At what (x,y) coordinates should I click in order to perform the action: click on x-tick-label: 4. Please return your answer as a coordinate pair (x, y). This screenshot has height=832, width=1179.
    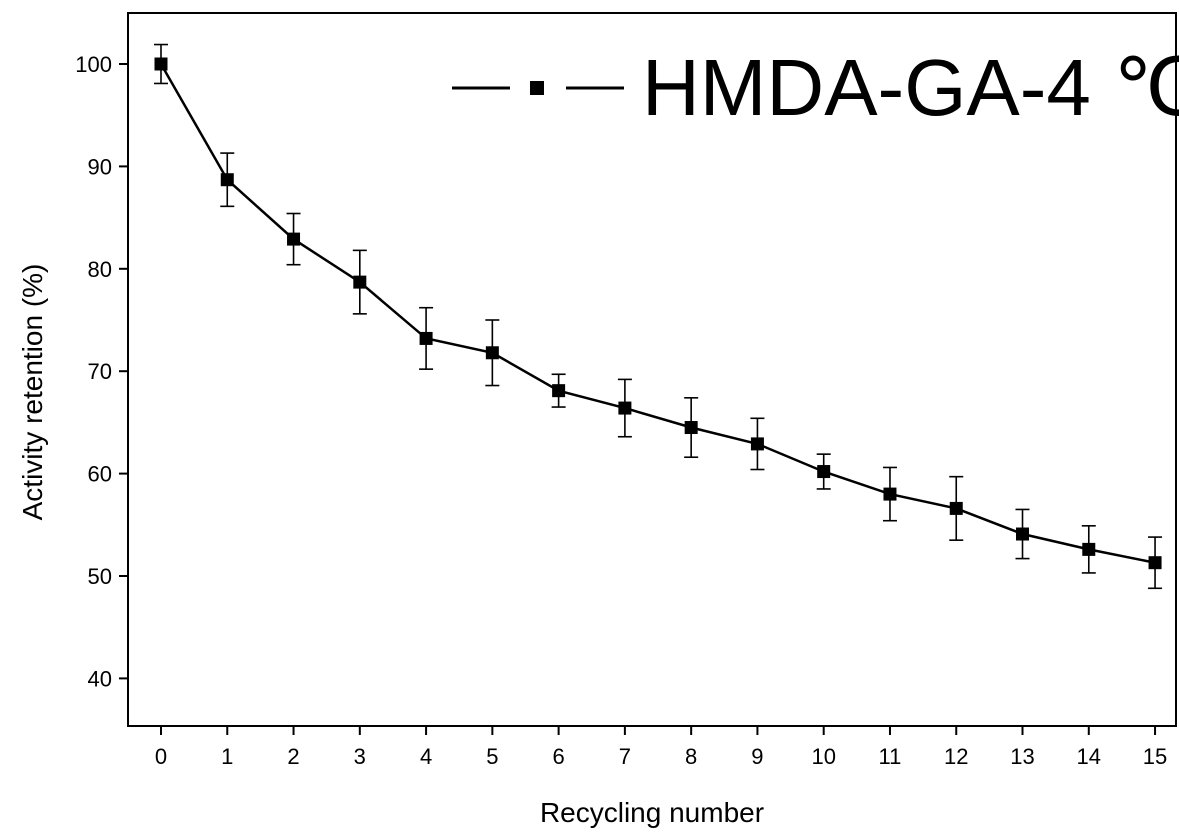
    Looking at the image, I should click on (426, 756).